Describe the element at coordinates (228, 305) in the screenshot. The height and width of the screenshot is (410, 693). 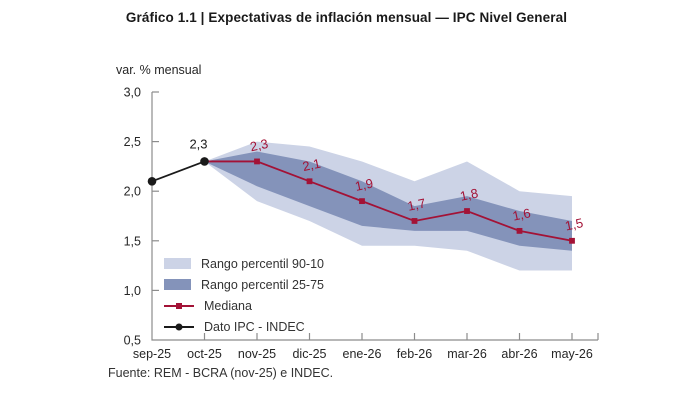
I see `legend-label: Mediana` at that location.